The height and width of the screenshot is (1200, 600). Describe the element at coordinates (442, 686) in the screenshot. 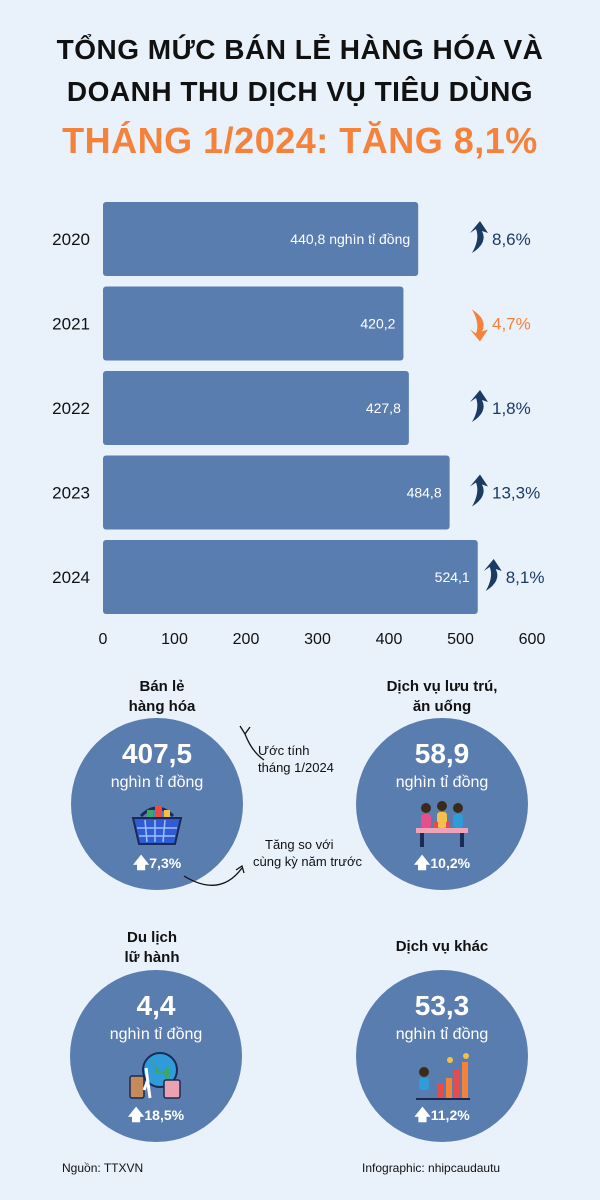

I see `food-service-label-line1: Dịch vụ lưu trú,` at that location.